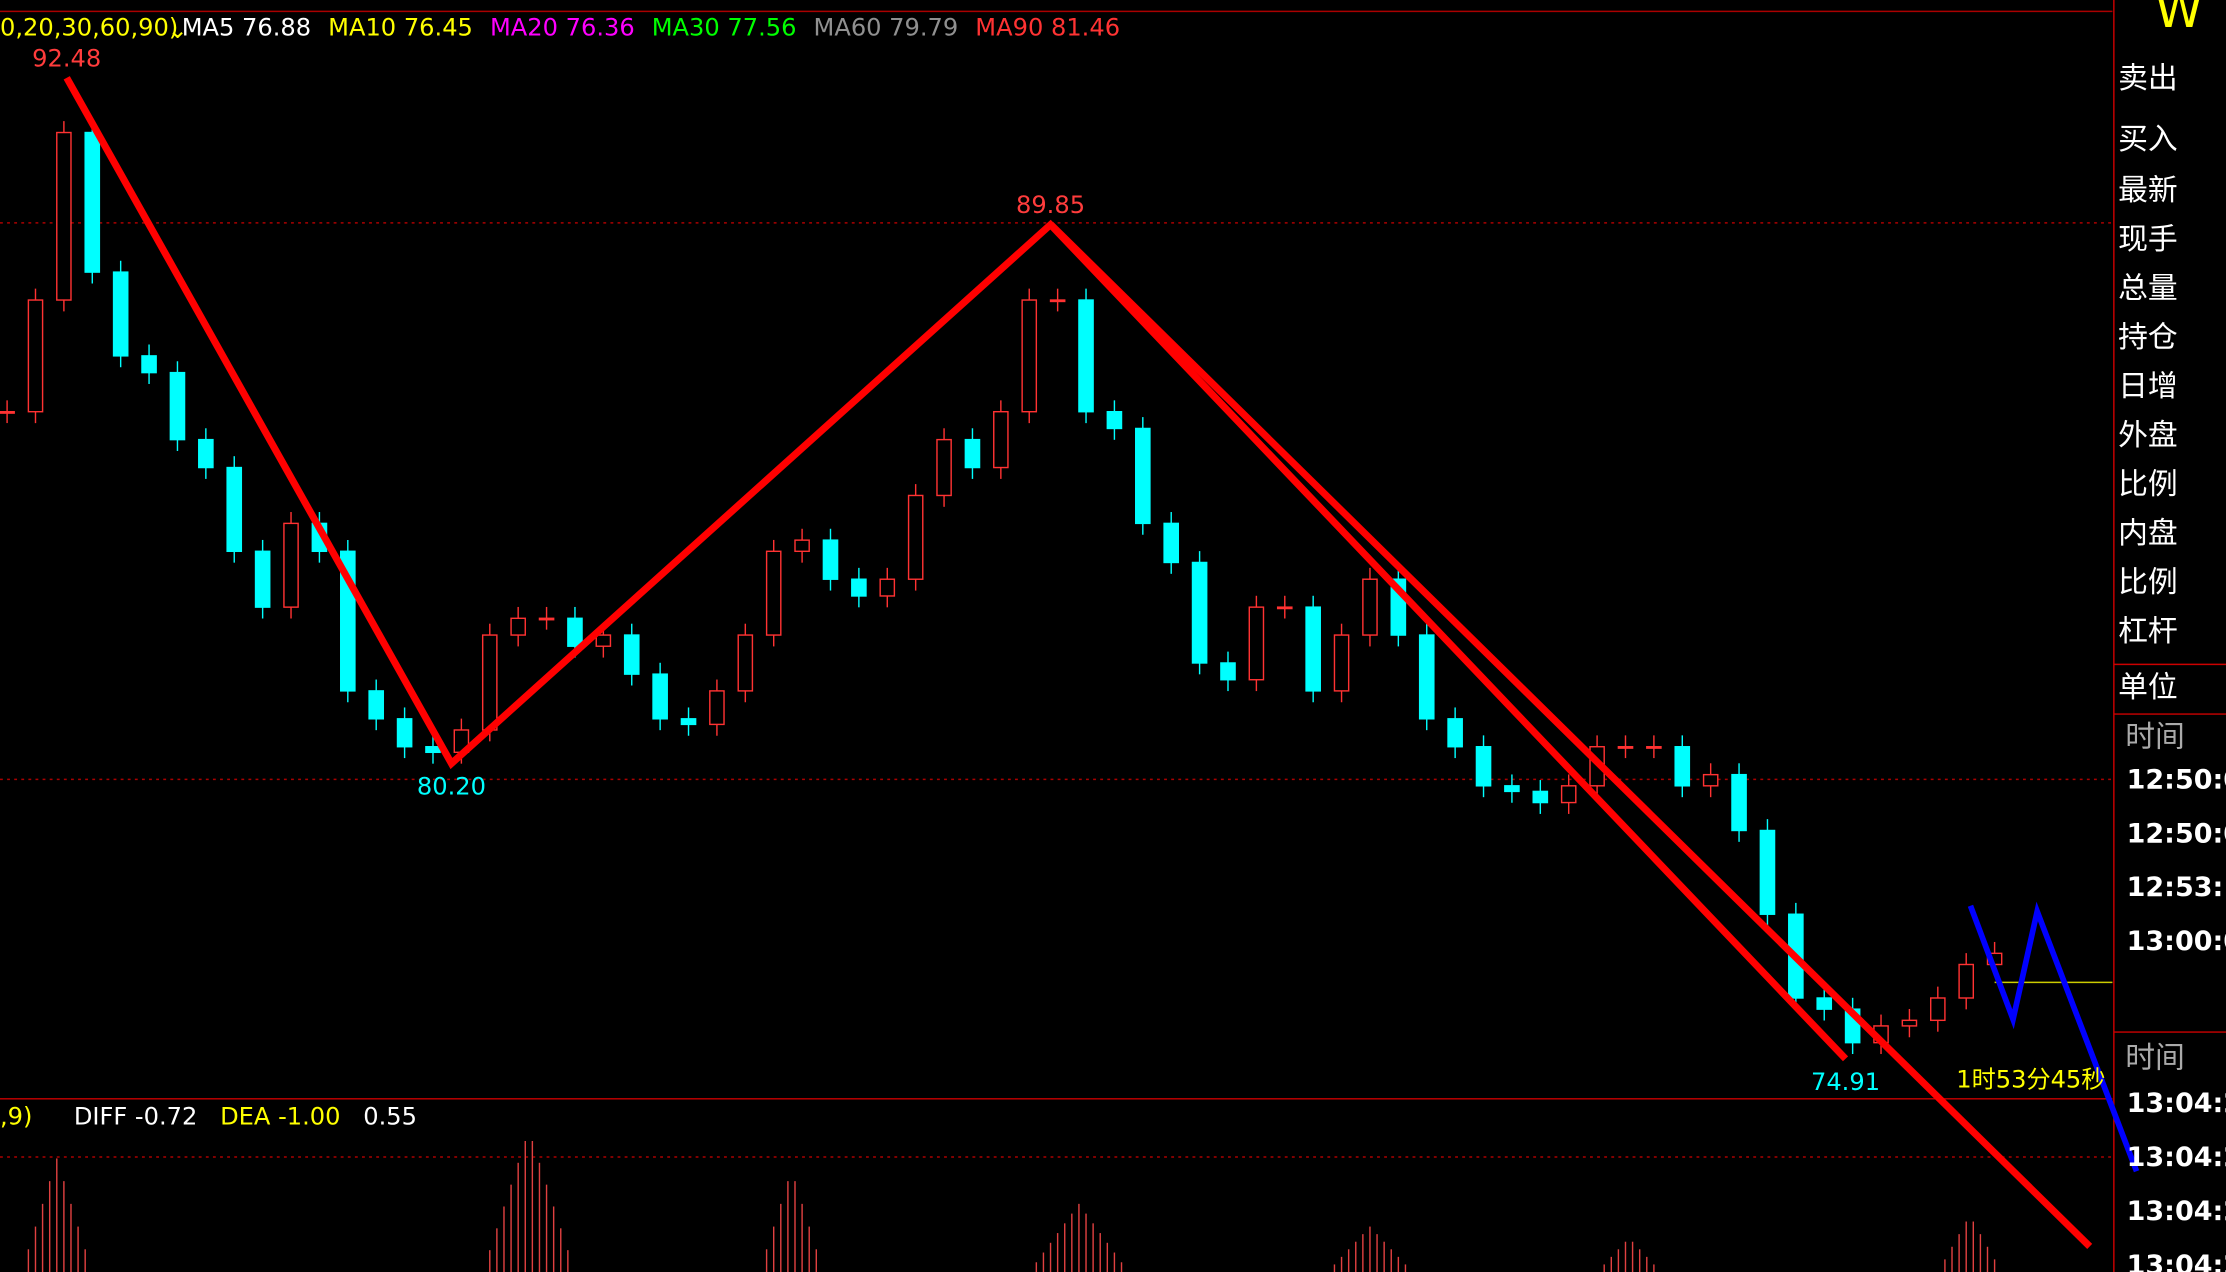  I want to click on ma-label: MA30 77.56, so click(724, 27).